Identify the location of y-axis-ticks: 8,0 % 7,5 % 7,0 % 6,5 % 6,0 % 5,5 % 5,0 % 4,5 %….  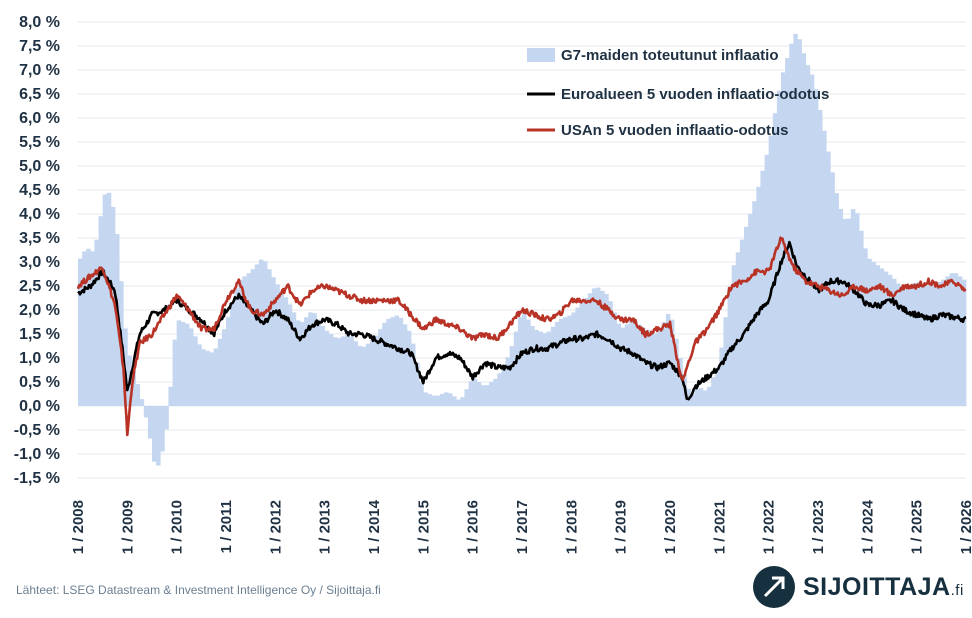
(37, 250).